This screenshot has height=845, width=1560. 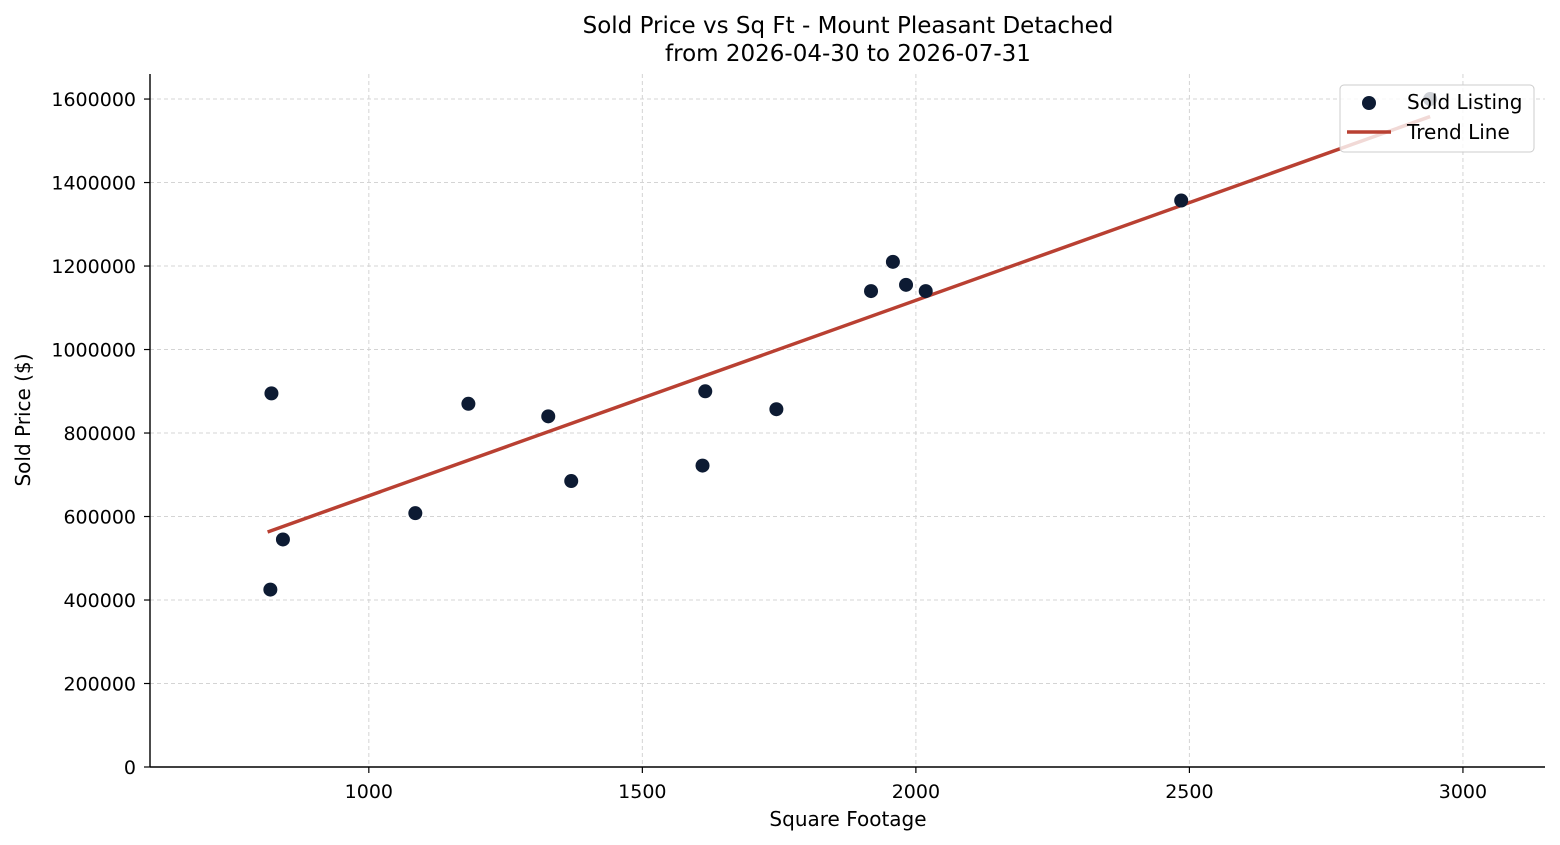 What do you see at coordinates (369, 792) in the screenshot?
I see `x-tick-label: 1000` at bounding box center [369, 792].